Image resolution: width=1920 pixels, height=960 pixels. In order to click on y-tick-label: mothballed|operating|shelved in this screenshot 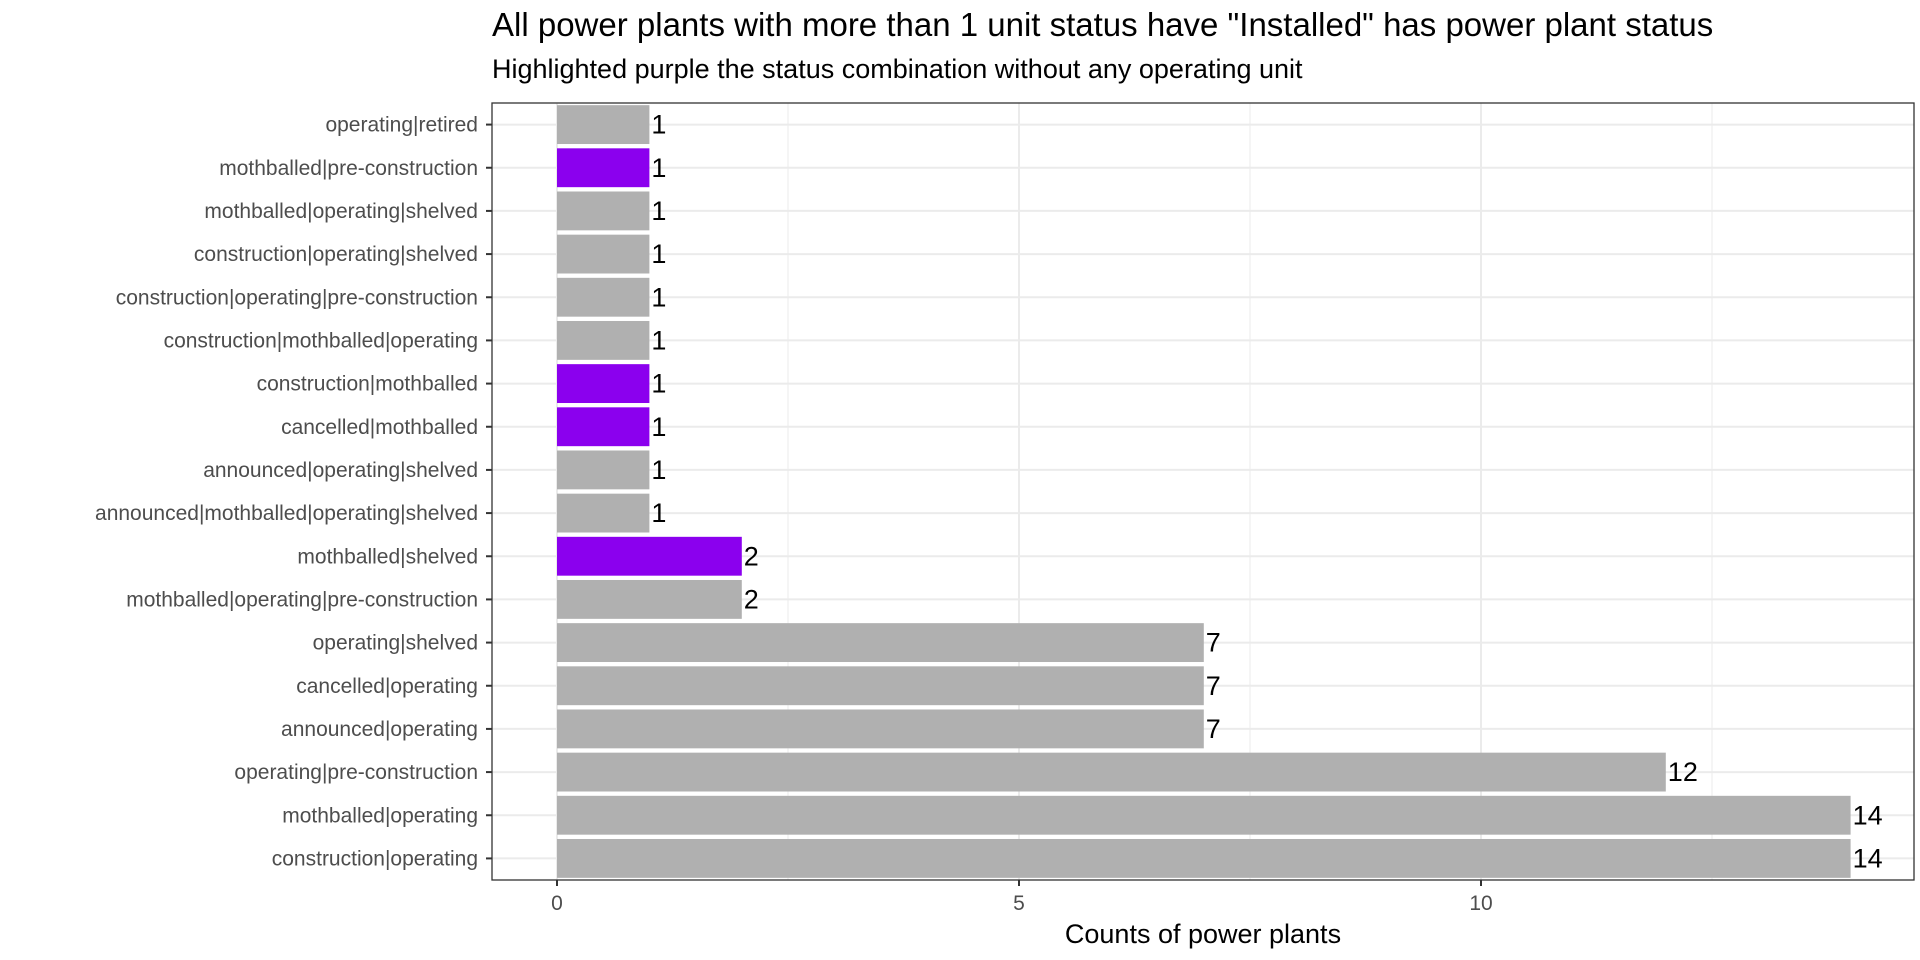, I will do `click(341, 211)`.